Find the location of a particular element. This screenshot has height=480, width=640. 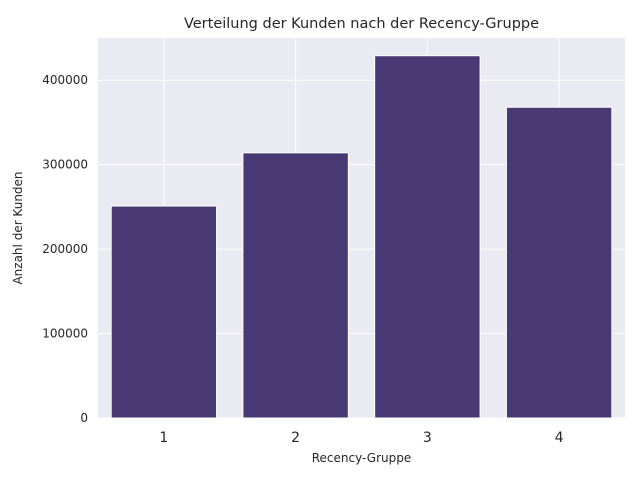

x-tick-labels: 1 2 3 4 is located at coordinates (361, 438).